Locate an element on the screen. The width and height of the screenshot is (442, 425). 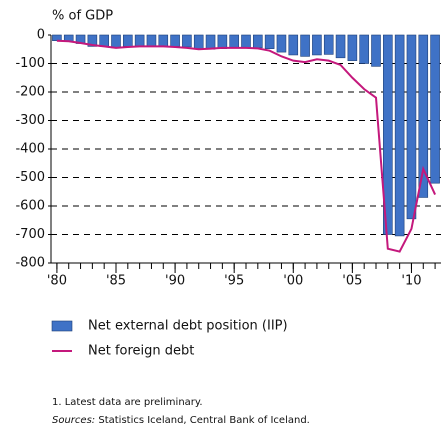
x-tick-label: '90 is located at coordinates (175, 281).